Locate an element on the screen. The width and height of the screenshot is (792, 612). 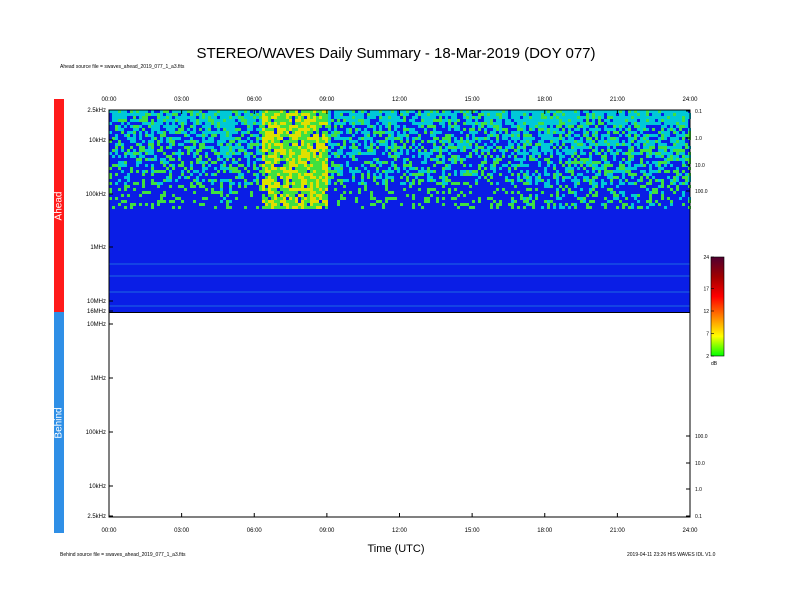
colorbar-label: dB is located at coordinates (714, 364).